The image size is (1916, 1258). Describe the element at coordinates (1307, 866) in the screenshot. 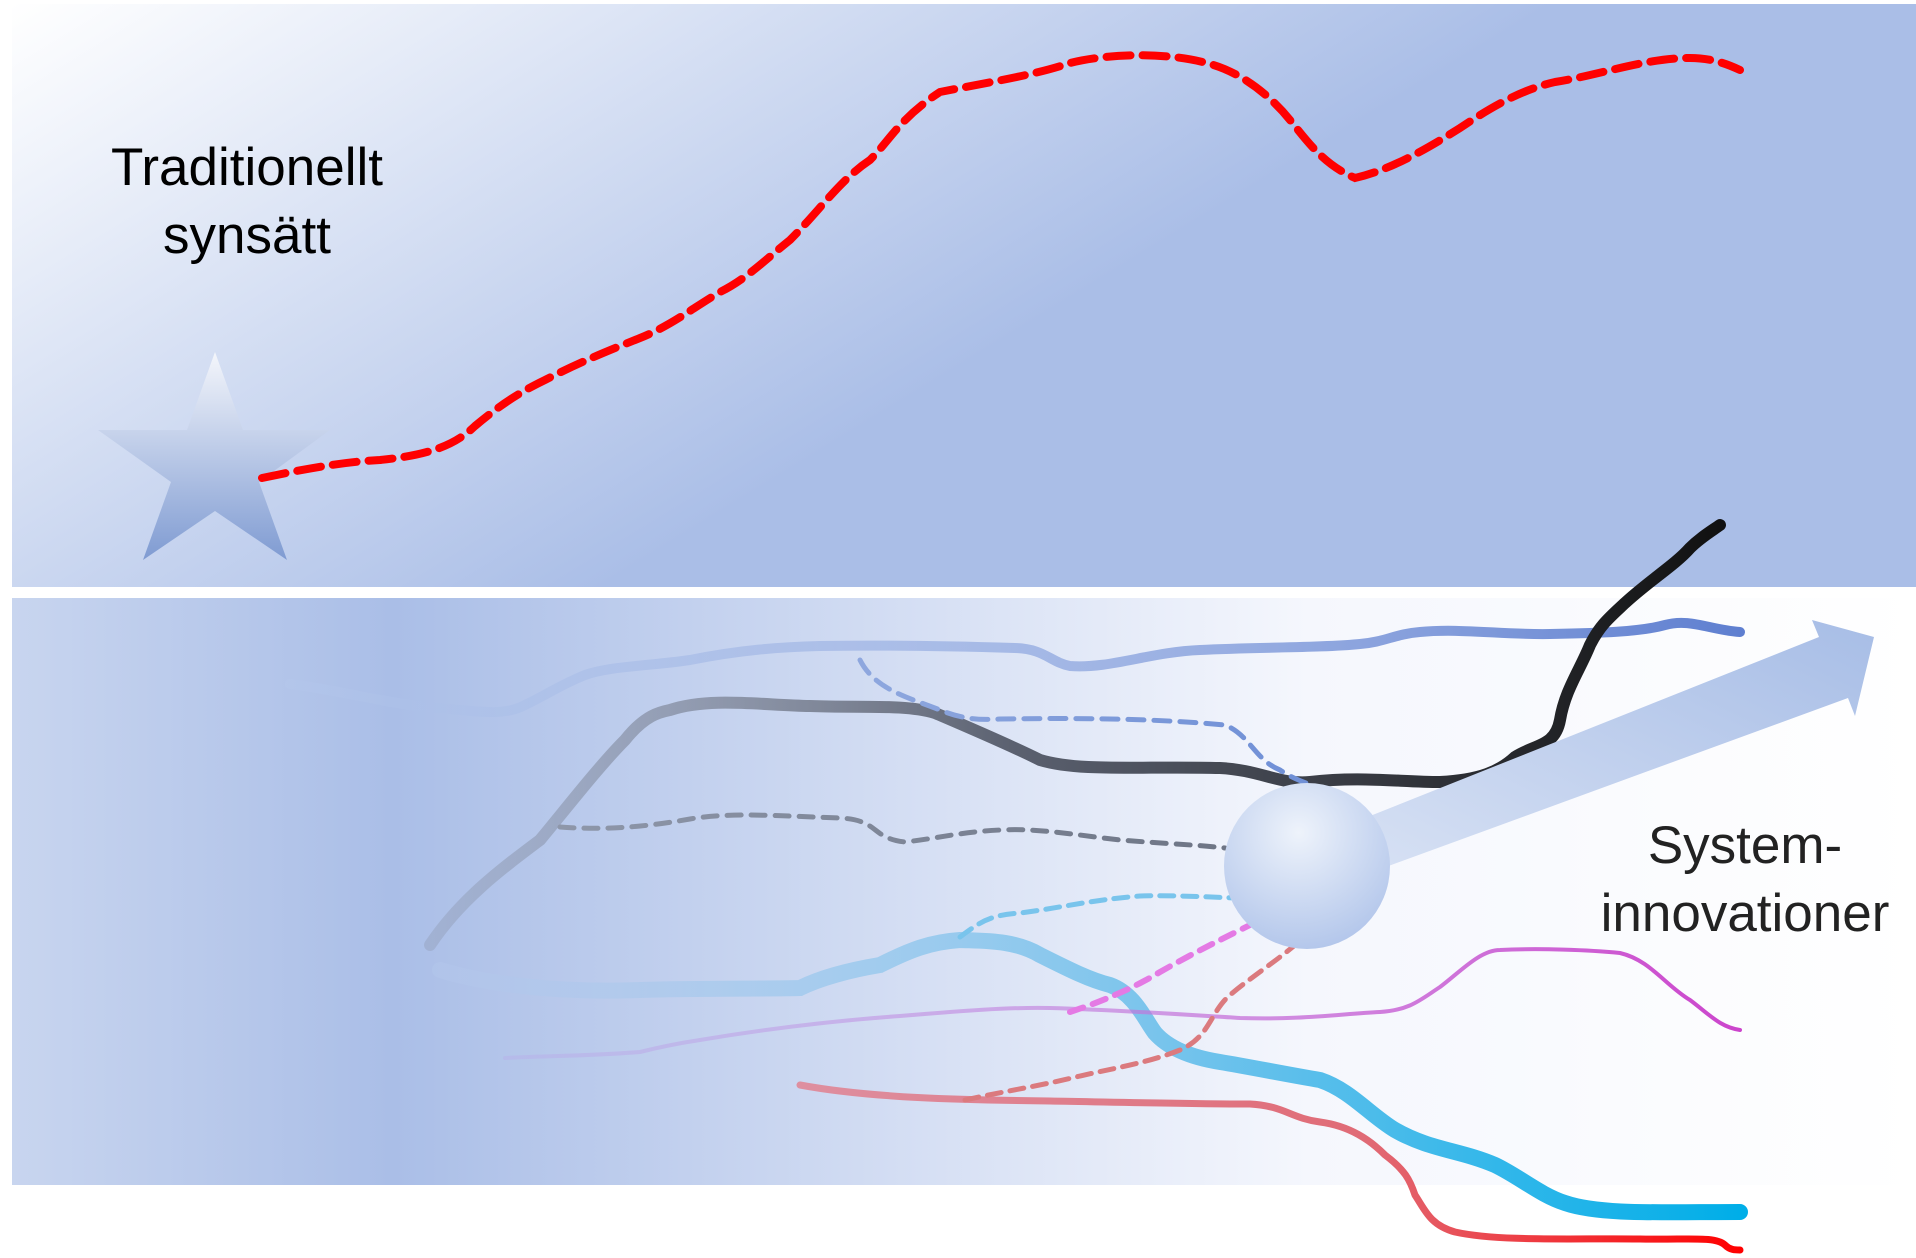

I see `circle-icon` at that location.